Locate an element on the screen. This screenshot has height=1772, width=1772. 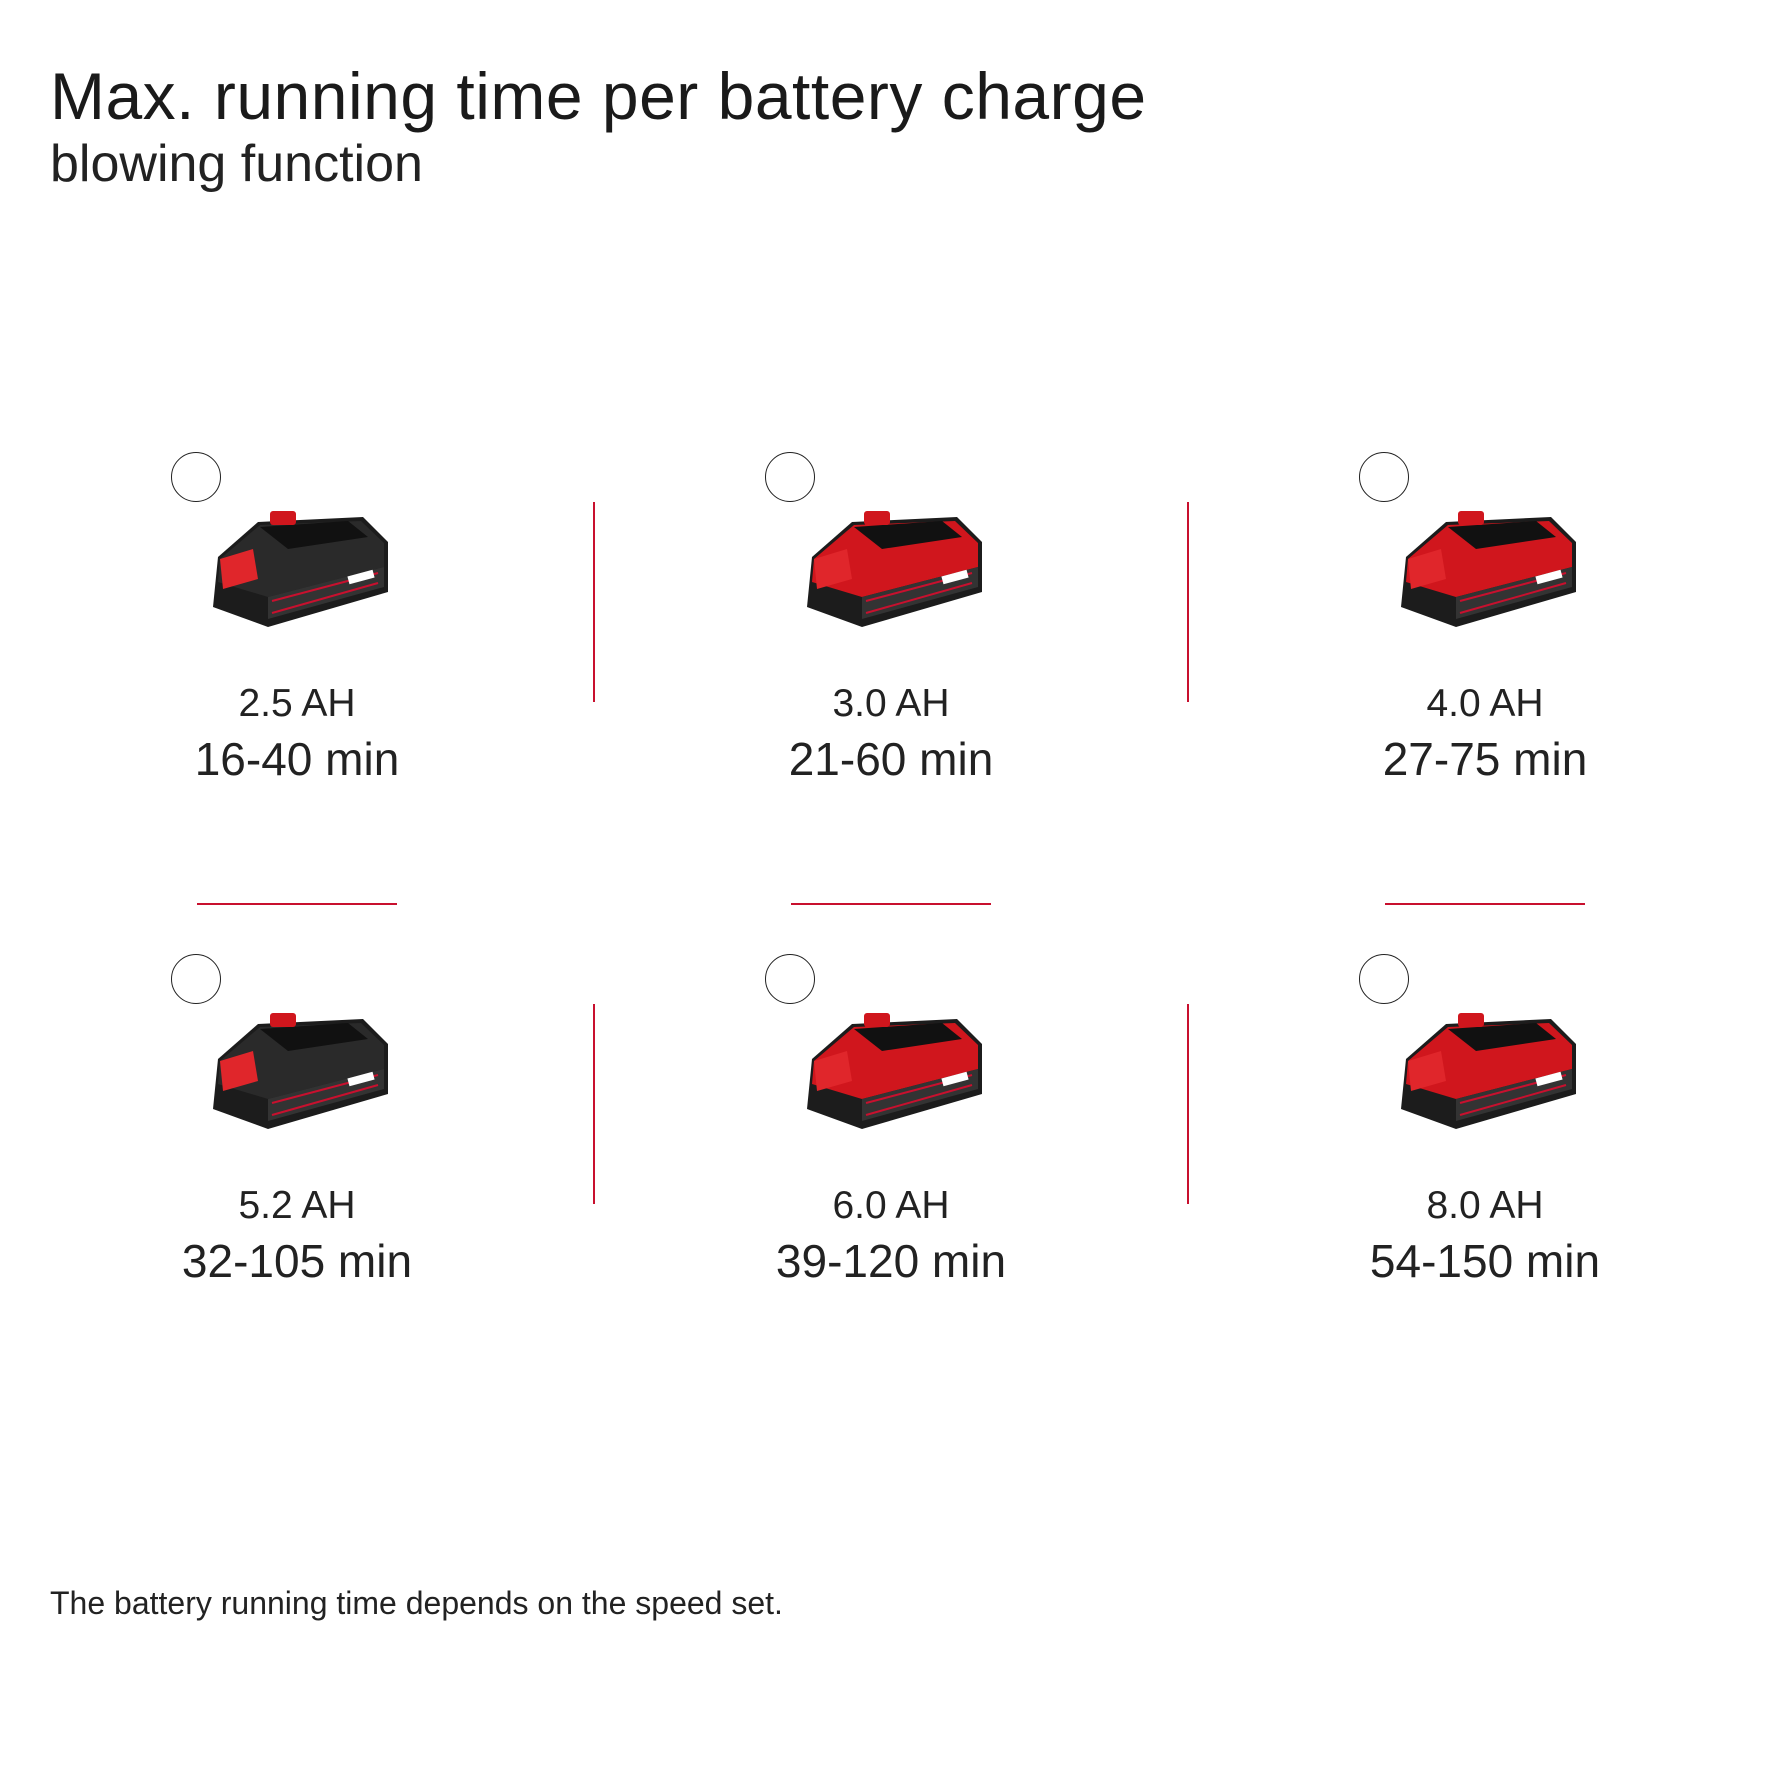
battery-runtime: 27-75 min is located at coordinates (1485, 759).